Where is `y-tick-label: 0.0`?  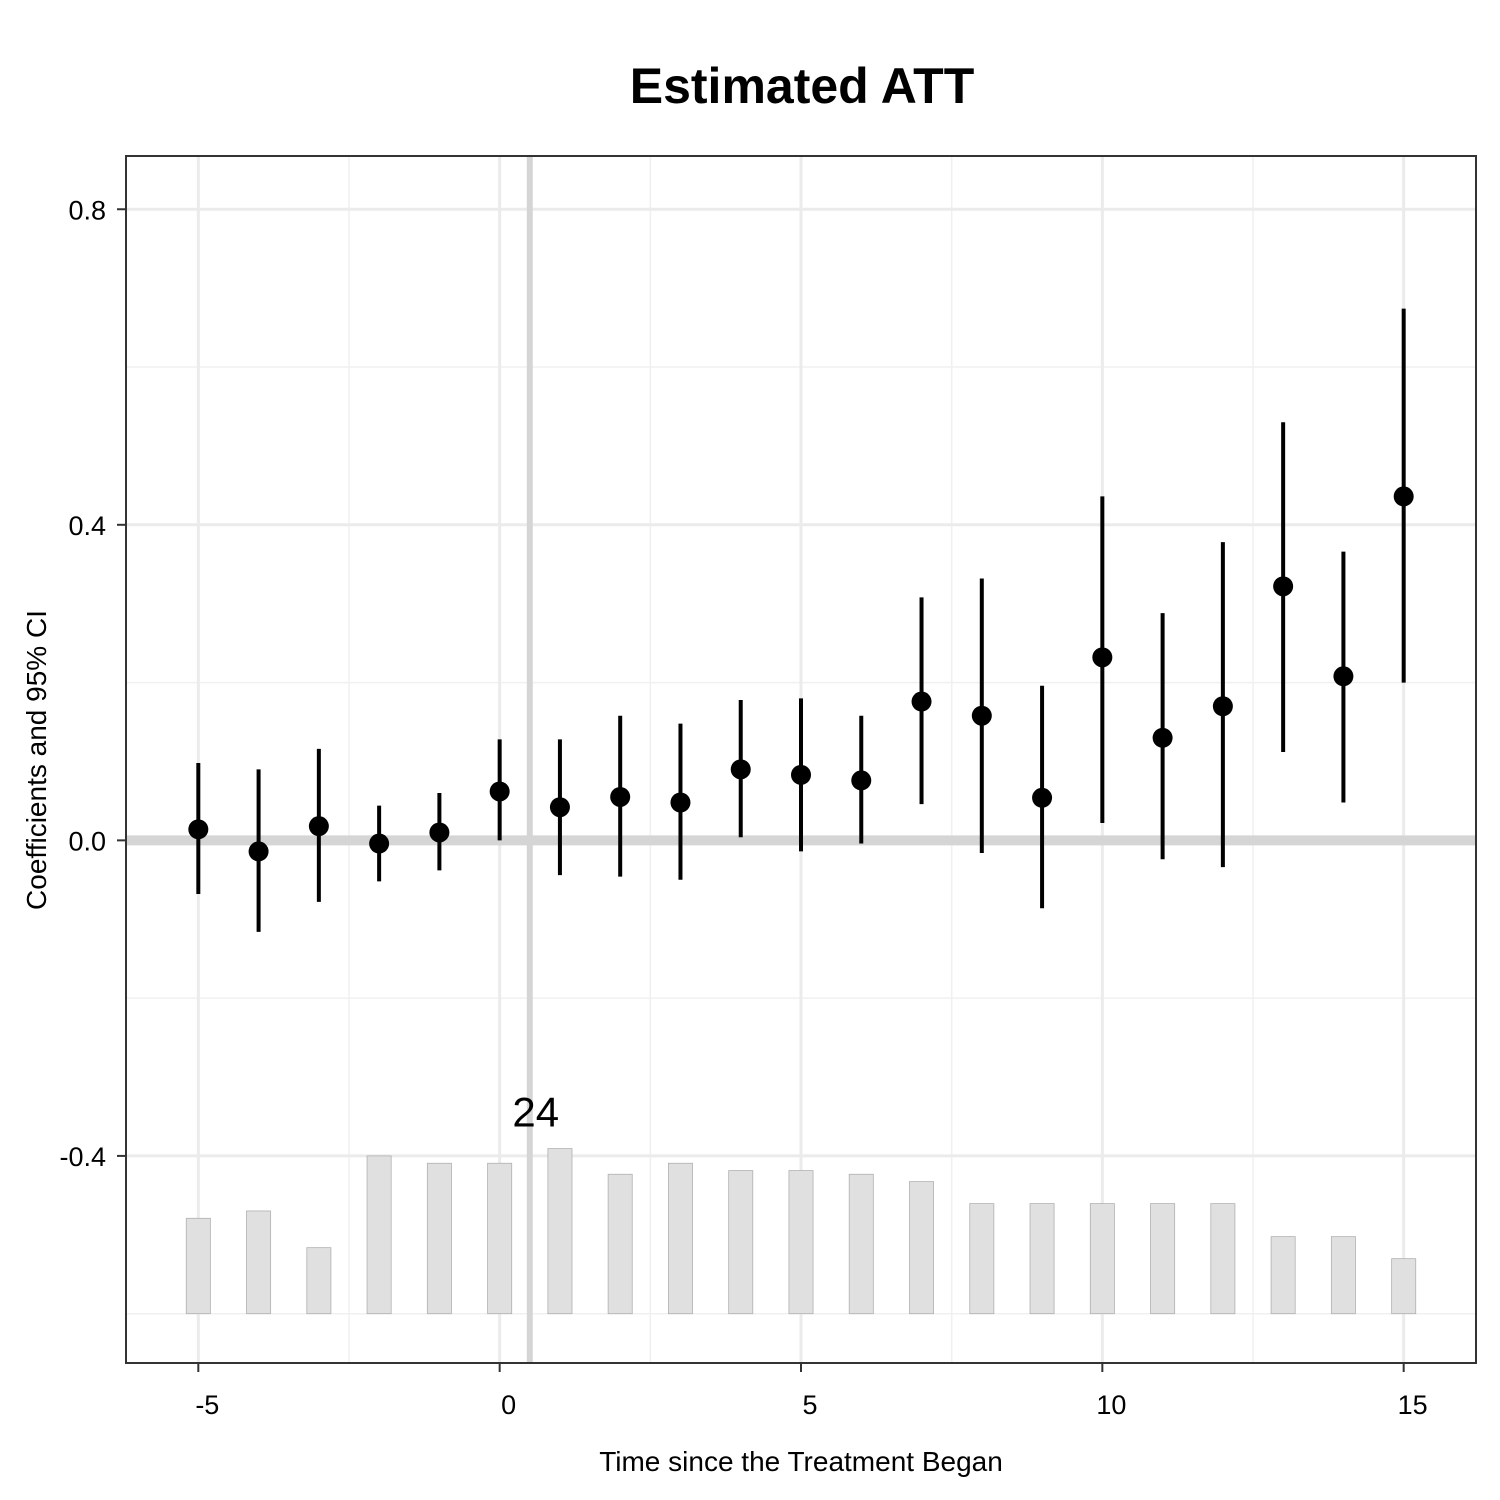 y-tick-label: 0.0 is located at coordinates (87, 841).